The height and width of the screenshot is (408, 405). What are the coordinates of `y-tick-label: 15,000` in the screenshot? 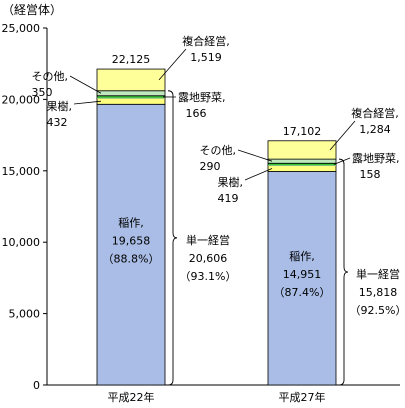 It's located at (21, 171).